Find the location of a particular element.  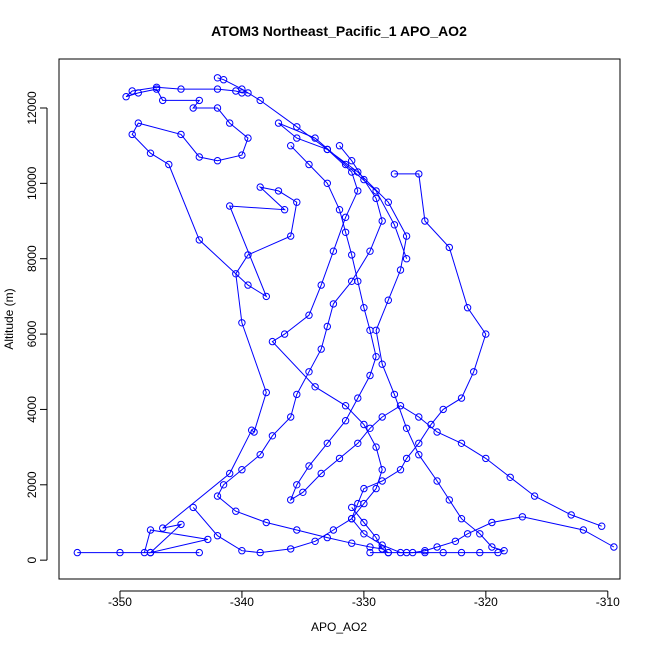

y-tick-label: 0 is located at coordinates (32, 560).